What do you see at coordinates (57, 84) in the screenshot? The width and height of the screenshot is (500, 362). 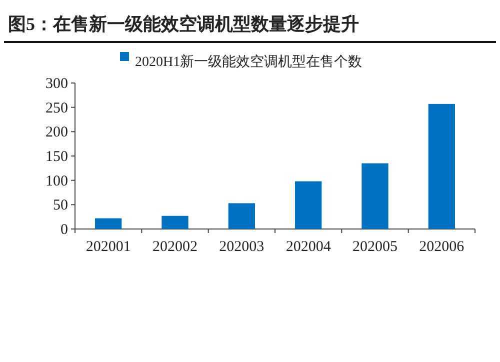 I see `y-tick-label: 300` at bounding box center [57, 84].